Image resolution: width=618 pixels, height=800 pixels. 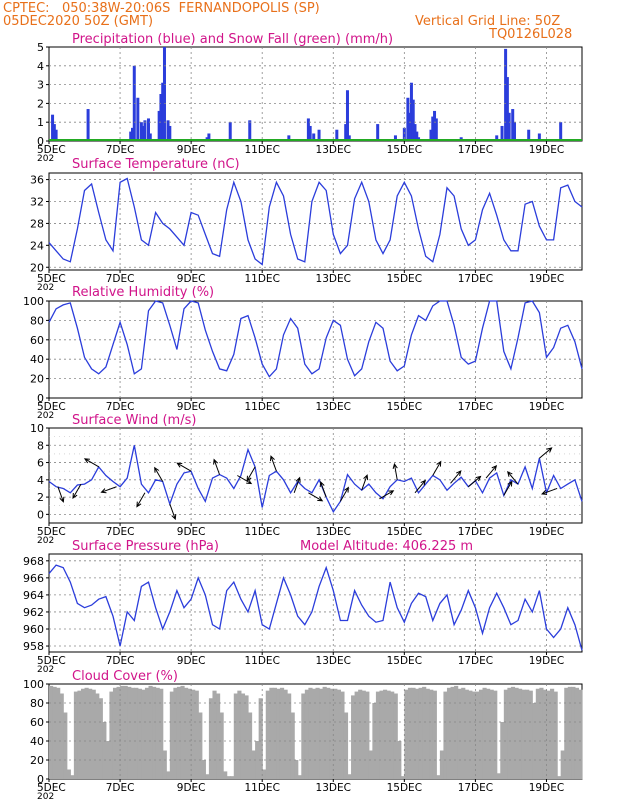 What do you see at coordinates (37, 340) in the screenshot?
I see `y-tick-label: 60` at bounding box center [37, 340].